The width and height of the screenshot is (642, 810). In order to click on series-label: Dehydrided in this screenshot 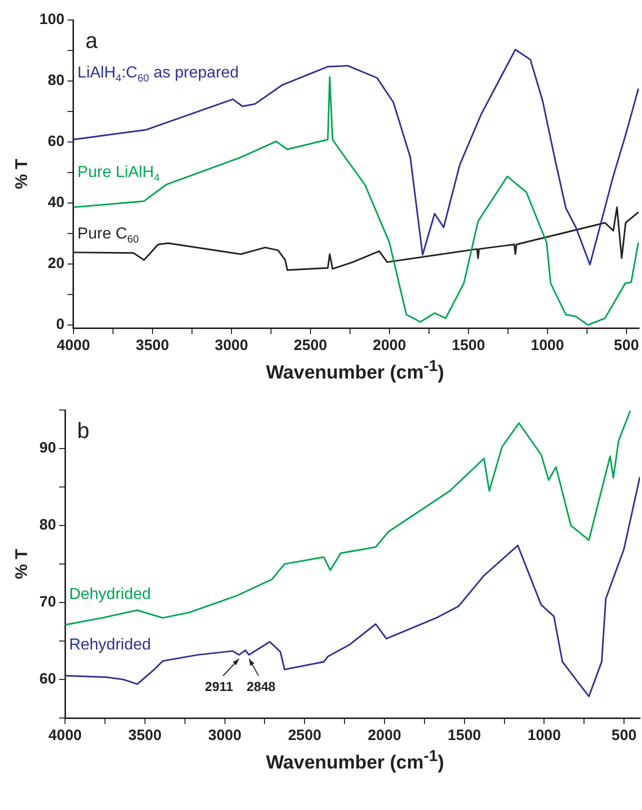, I will do `click(110, 595)`.